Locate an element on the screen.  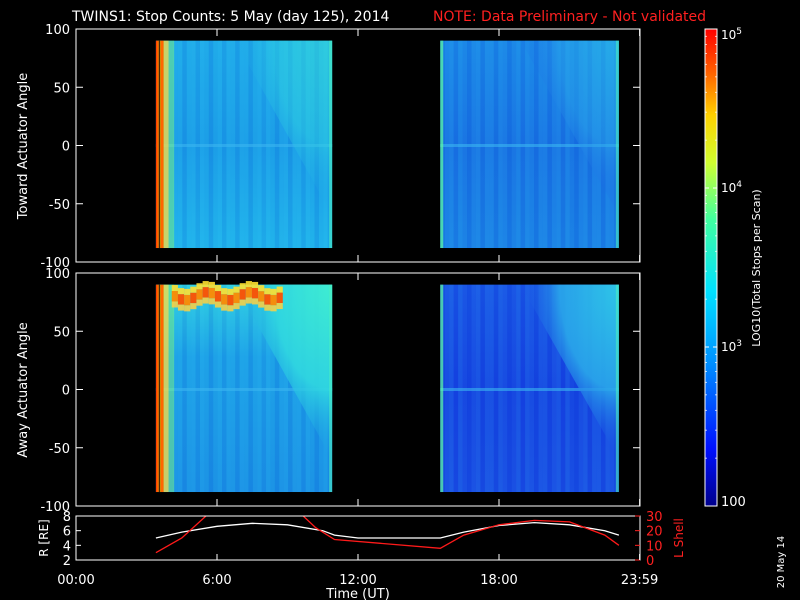
time-tick-label: 00:00 is located at coordinates (75, 580).